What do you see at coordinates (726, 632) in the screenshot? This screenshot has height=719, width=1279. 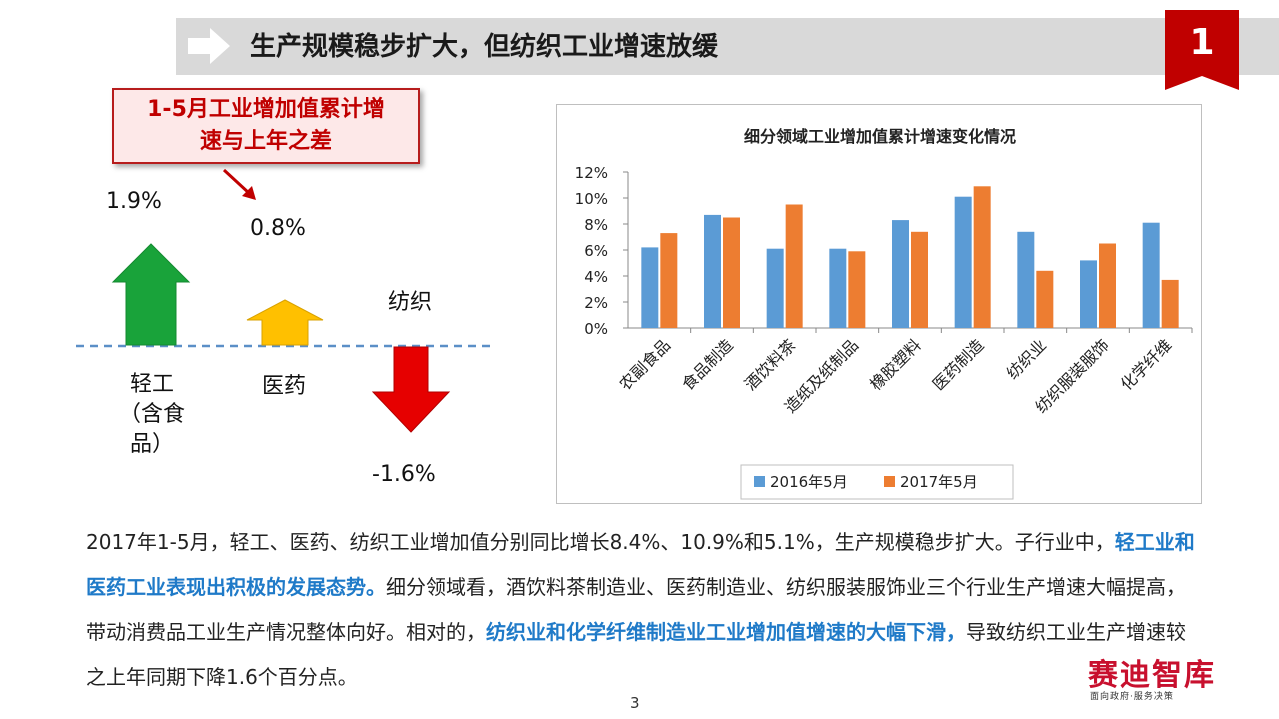 I see `para-highlight-2: 纺织业和化学纤维制造业工业增加值增速的大幅下滑，` at bounding box center [726, 632].